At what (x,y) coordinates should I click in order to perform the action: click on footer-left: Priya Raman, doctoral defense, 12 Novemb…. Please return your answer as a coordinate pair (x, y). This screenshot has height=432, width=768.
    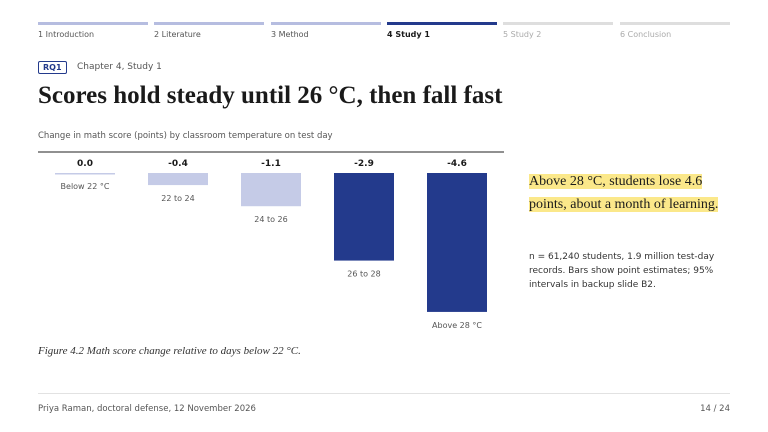
    Looking at the image, I should click on (147, 409).